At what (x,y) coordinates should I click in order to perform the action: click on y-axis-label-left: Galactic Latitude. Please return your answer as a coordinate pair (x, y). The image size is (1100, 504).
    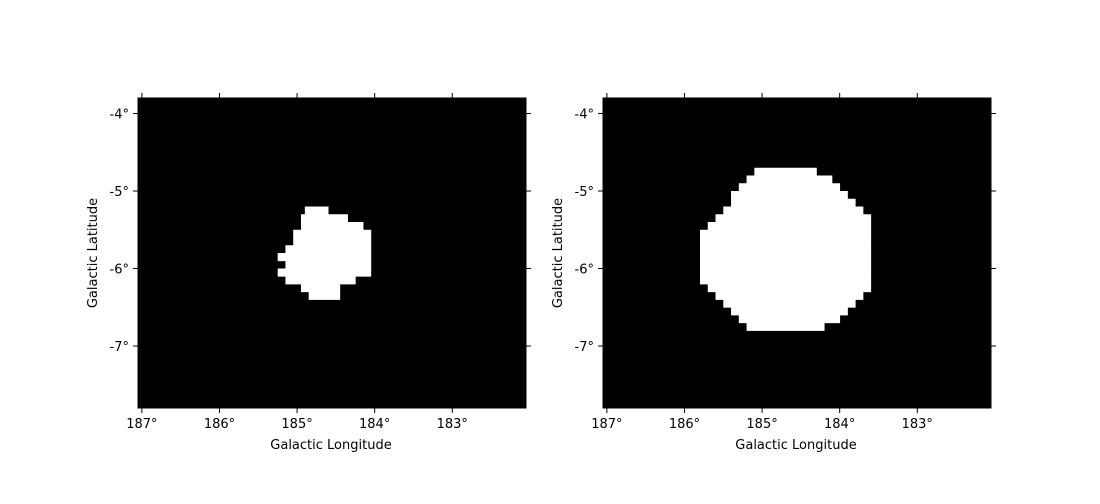
    Looking at the image, I should click on (93, 253).